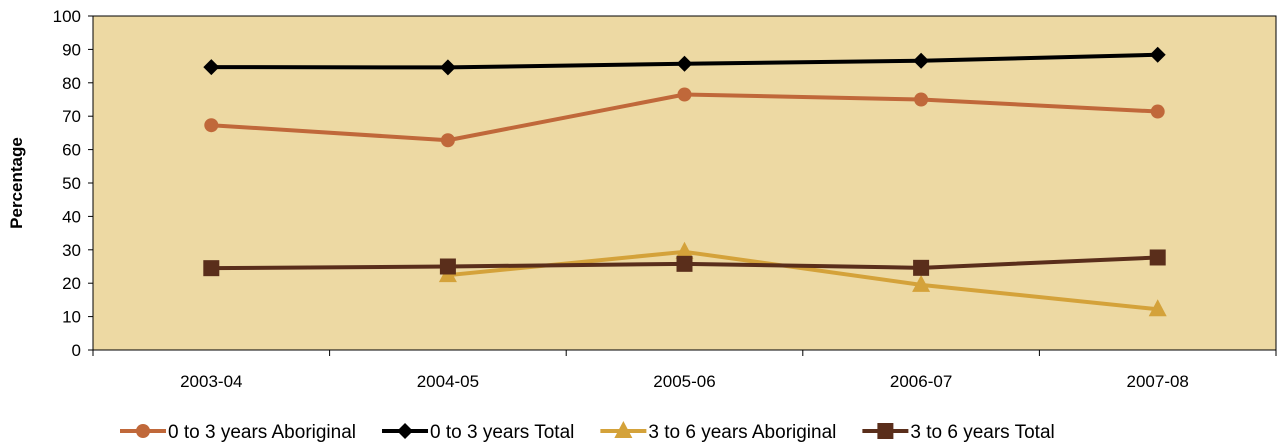 Image resolution: width=1278 pixels, height=448 pixels. Describe the element at coordinates (71, 250) in the screenshot. I see `y-tick-label: 30` at that location.